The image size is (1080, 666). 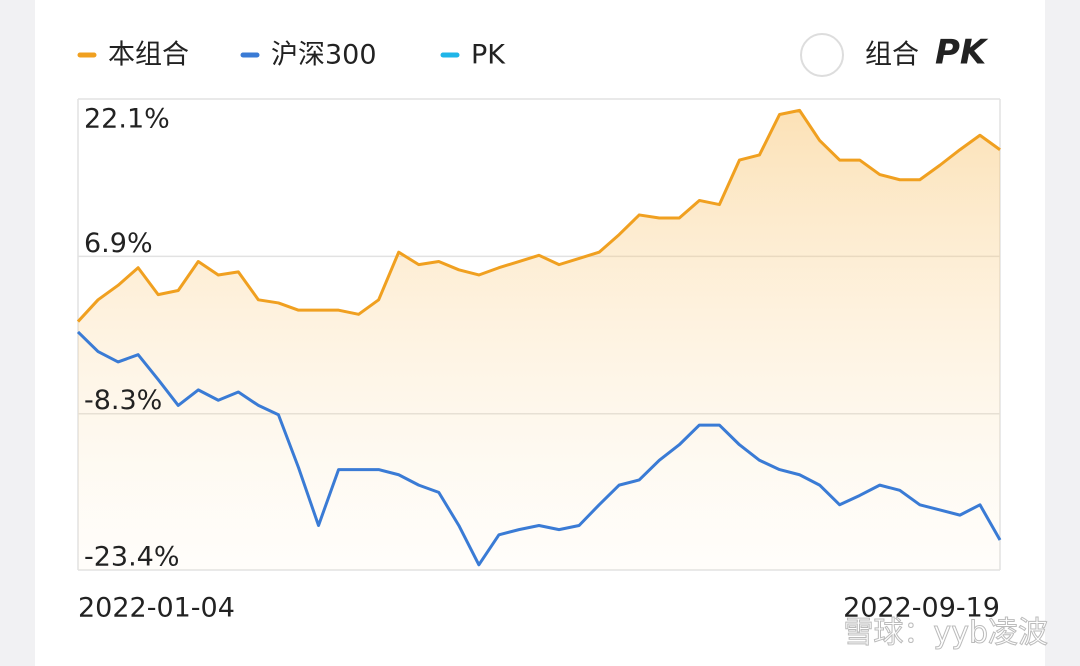 I want to click on toggle-pk: PK, so click(x=962, y=53).